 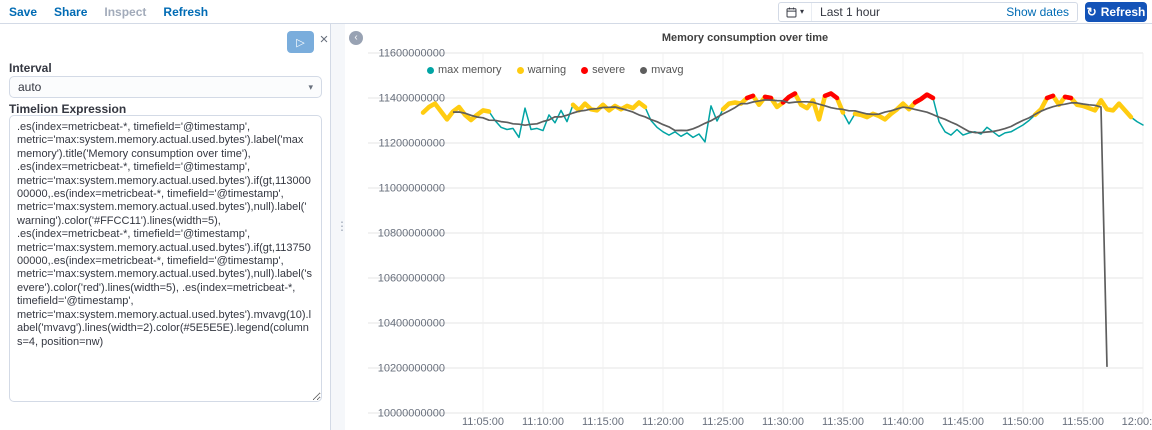 I want to click on play-button: ▷, so click(x=300, y=42).